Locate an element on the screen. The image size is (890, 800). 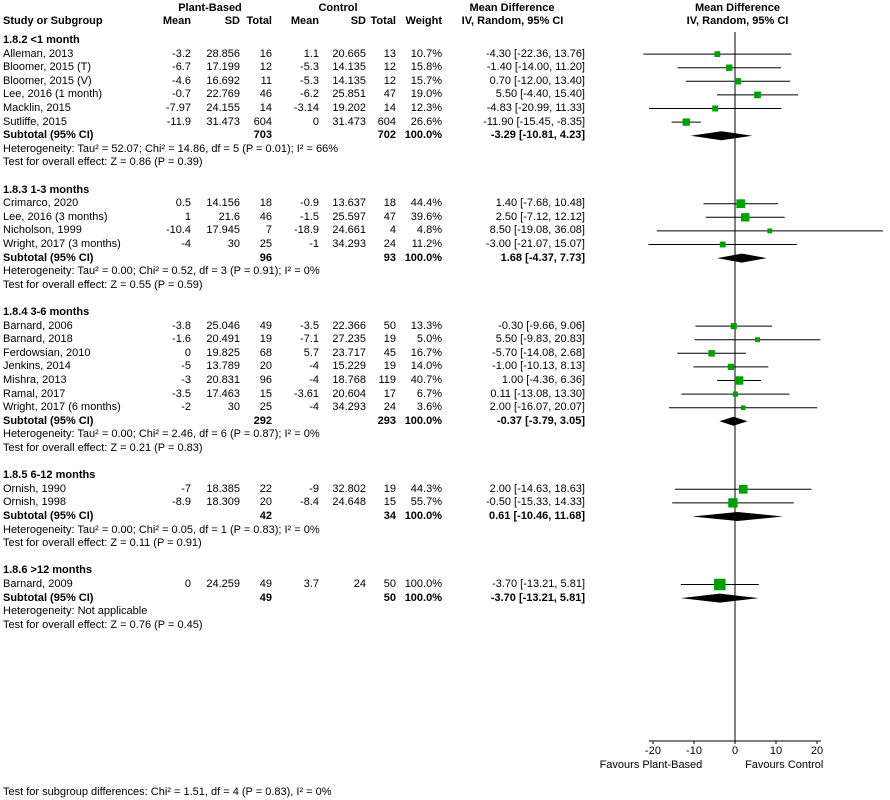
study-weight: 39.6% is located at coordinates (426, 216).